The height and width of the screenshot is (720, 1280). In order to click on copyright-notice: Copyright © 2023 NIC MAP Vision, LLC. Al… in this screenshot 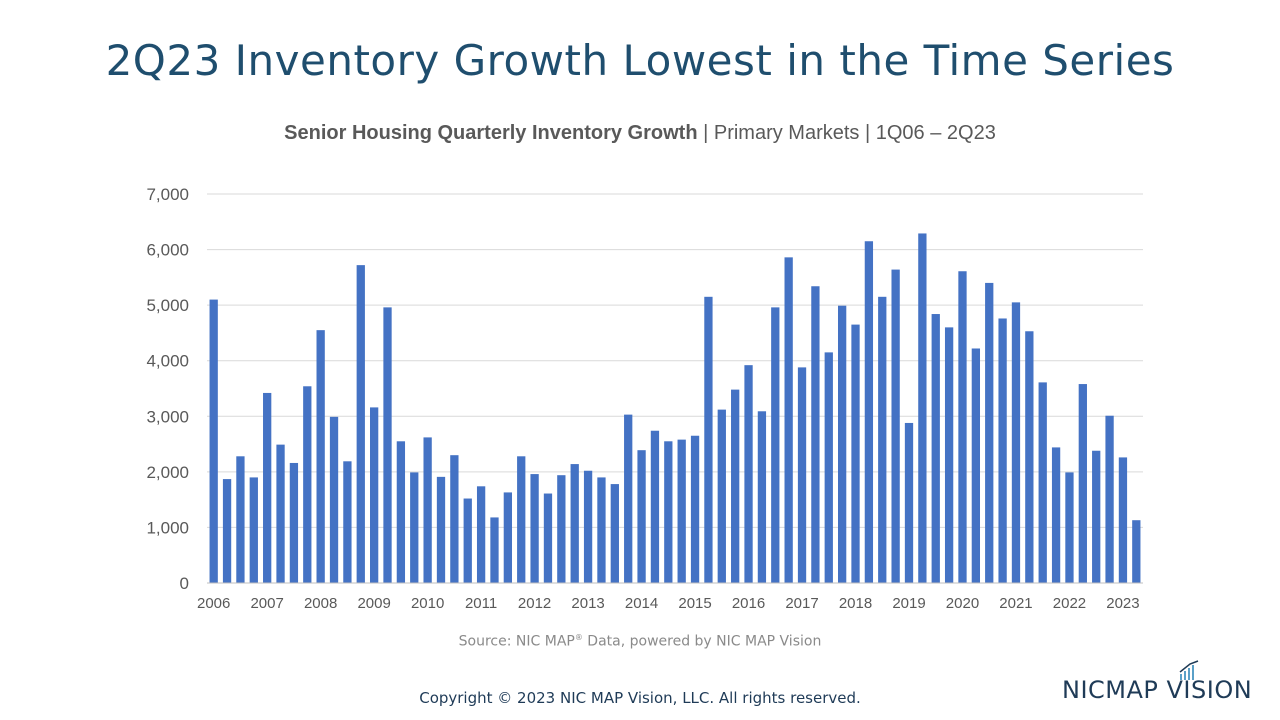, I will do `click(640, 698)`.